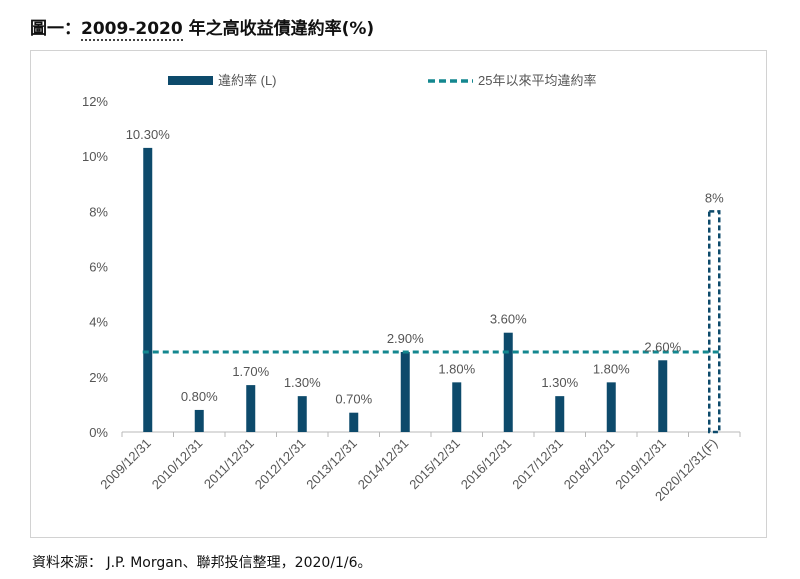  What do you see at coordinates (281, 29) in the screenshot?
I see `title-suffix: 年之高收益債違約率(%)` at bounding box center [281, 29].